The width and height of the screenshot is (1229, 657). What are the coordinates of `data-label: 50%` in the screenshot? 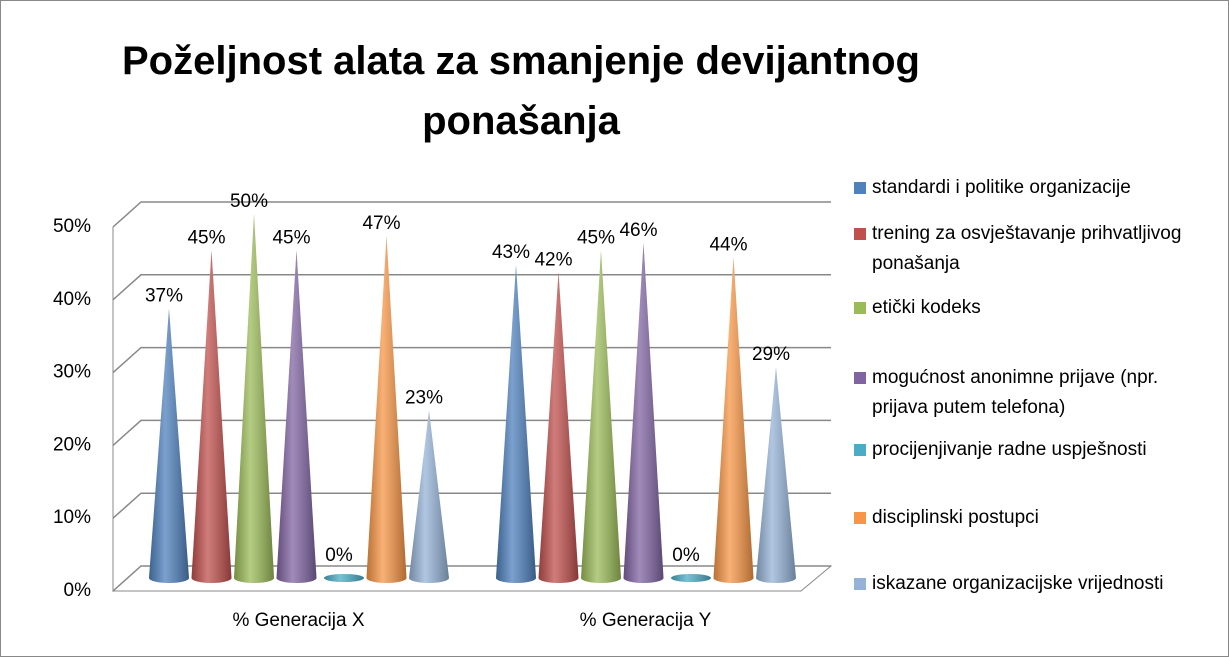 It's located at (249, 201).